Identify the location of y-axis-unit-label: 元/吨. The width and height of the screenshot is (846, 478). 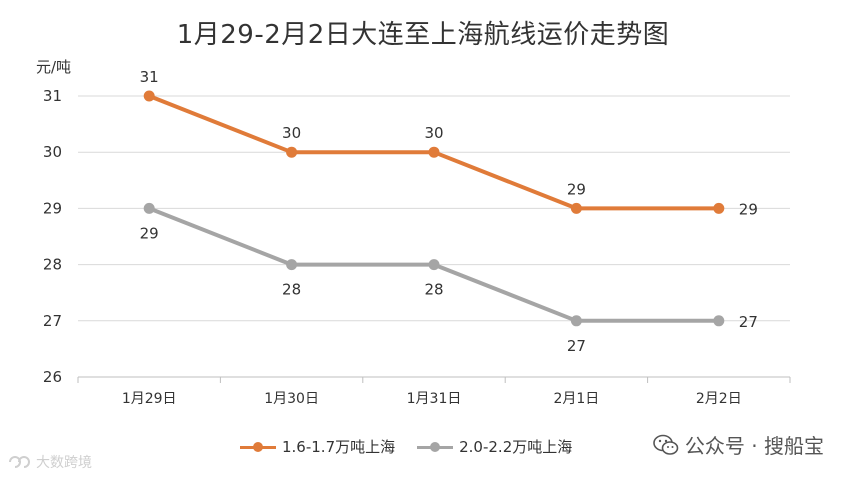
(53, 67).